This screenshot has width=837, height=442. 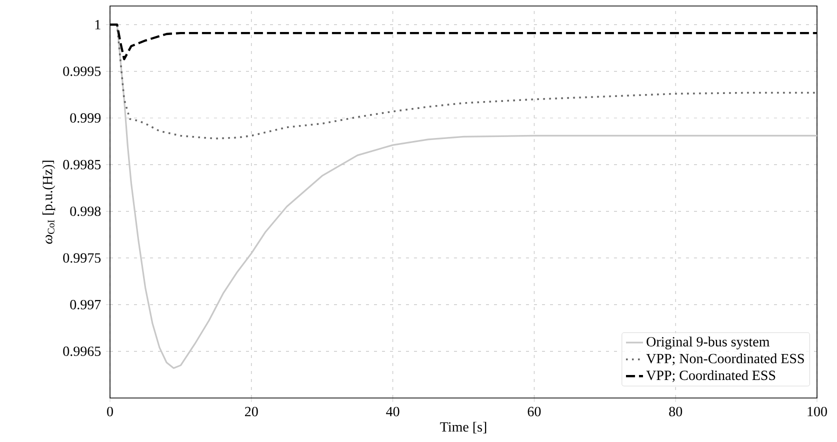 I want to click on y-tick-label: 0.9995, so click(x=82, y=71).